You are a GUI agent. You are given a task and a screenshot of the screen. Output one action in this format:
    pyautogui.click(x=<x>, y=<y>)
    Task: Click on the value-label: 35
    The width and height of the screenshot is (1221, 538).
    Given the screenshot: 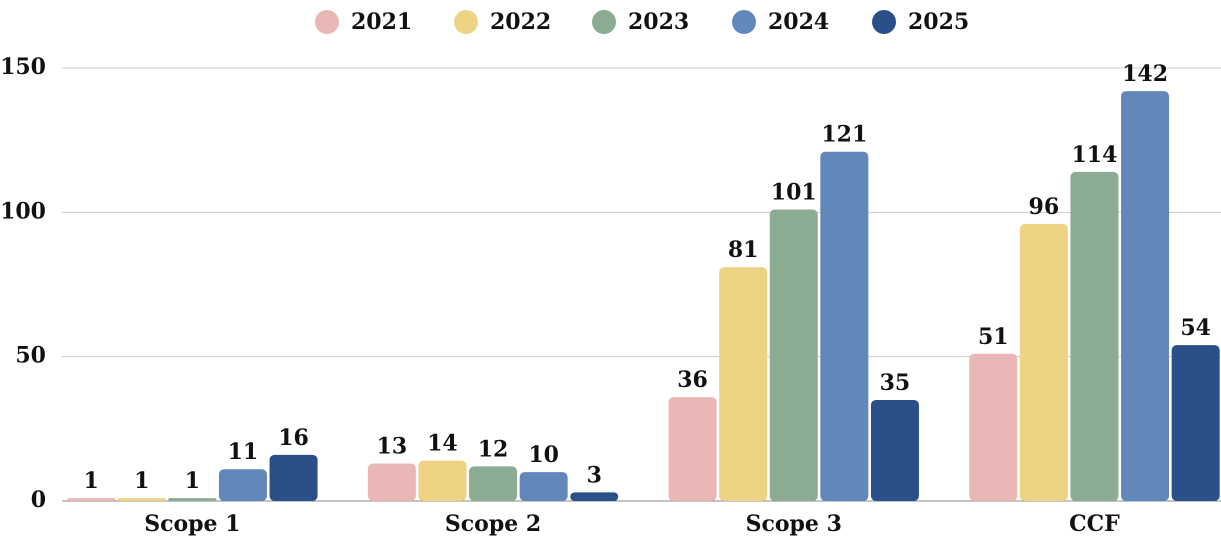 What is the action you would take?
    pyautogui.click(x=895, y=383)
    